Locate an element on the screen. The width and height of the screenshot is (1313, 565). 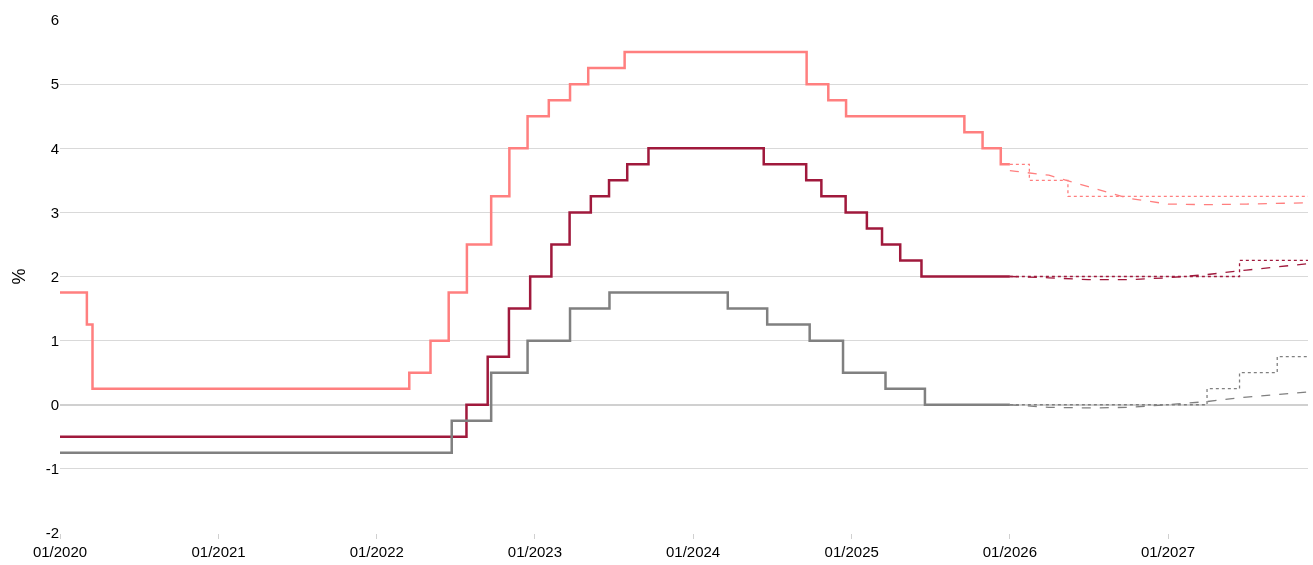
x-tick-label: 01/2026 is located at coordinates (1009, 551).